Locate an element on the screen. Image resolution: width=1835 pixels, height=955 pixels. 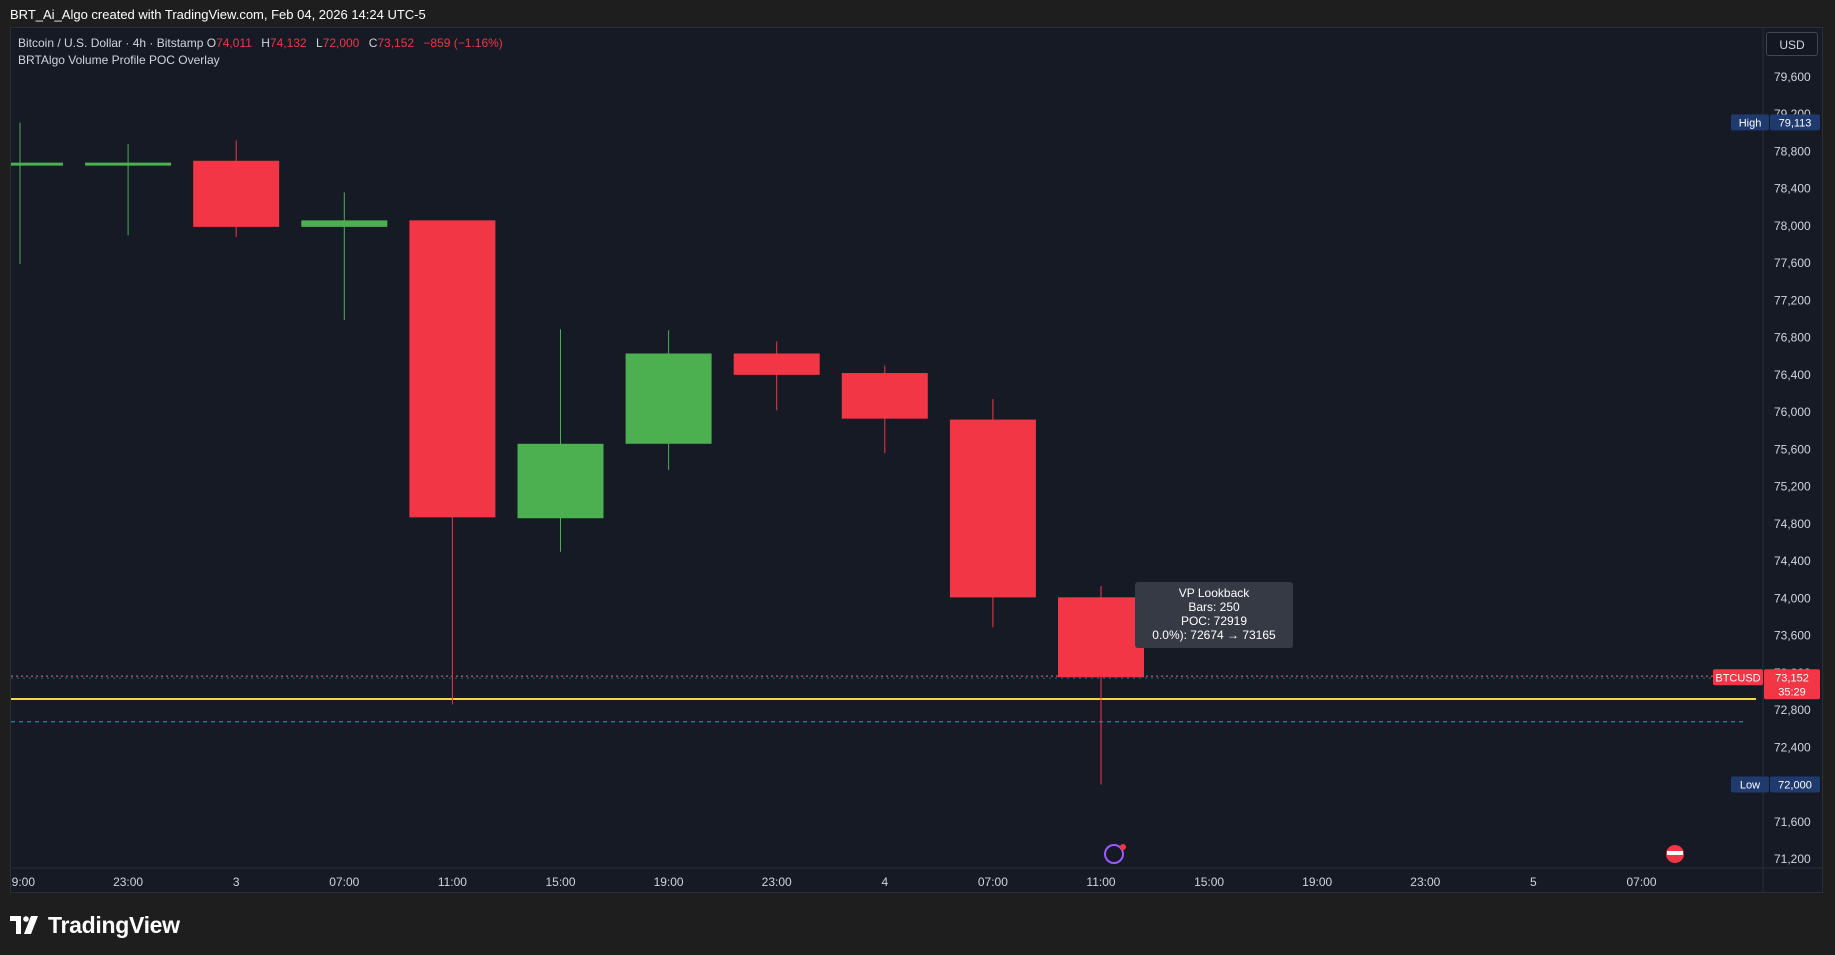
y-tick-label: 79,600 is located at coordinates (1792, 77).